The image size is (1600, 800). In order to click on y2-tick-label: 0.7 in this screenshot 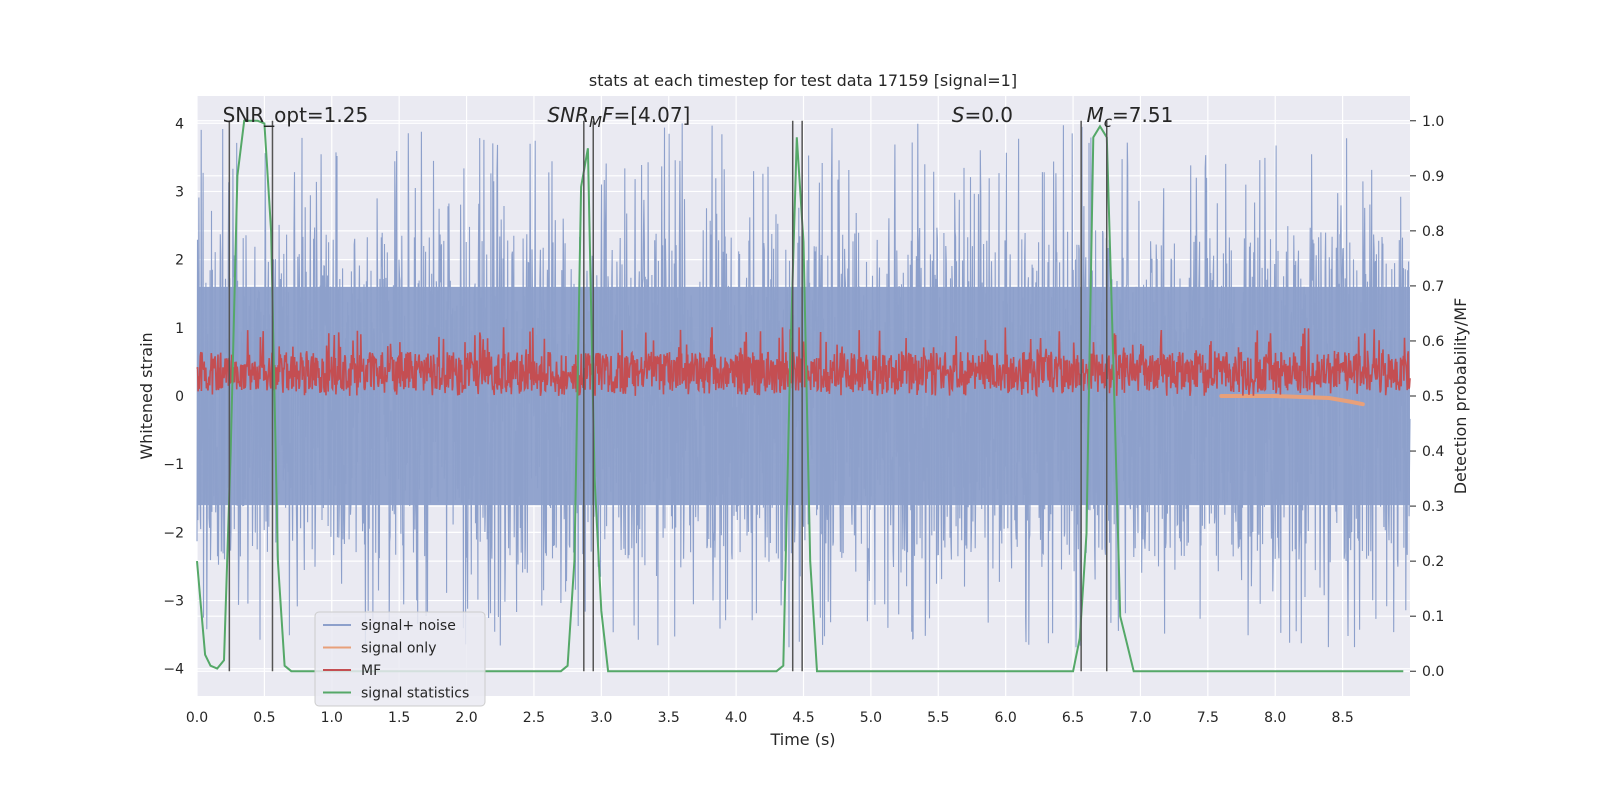, I will do `click(1433, 287)`.